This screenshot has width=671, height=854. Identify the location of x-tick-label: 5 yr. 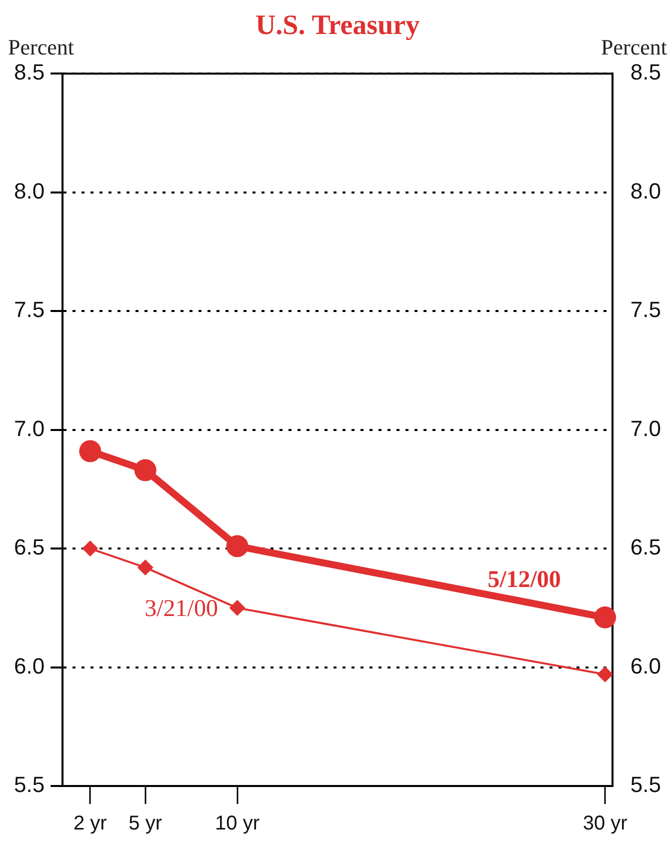
(145, 823).